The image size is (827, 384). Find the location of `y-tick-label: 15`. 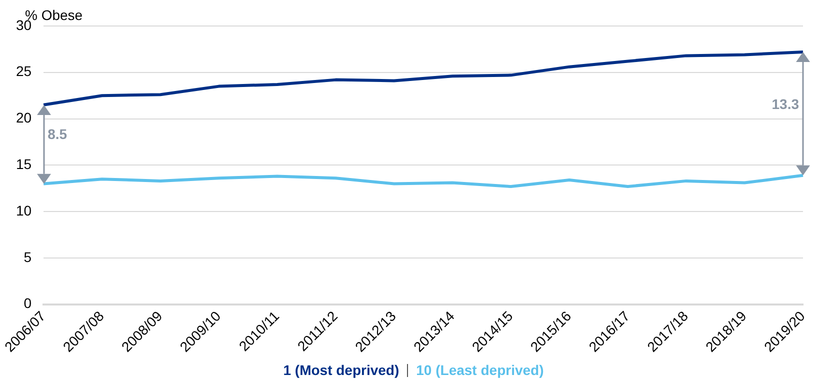

y-tick-label: 15 is located at coordinates (24, 164).